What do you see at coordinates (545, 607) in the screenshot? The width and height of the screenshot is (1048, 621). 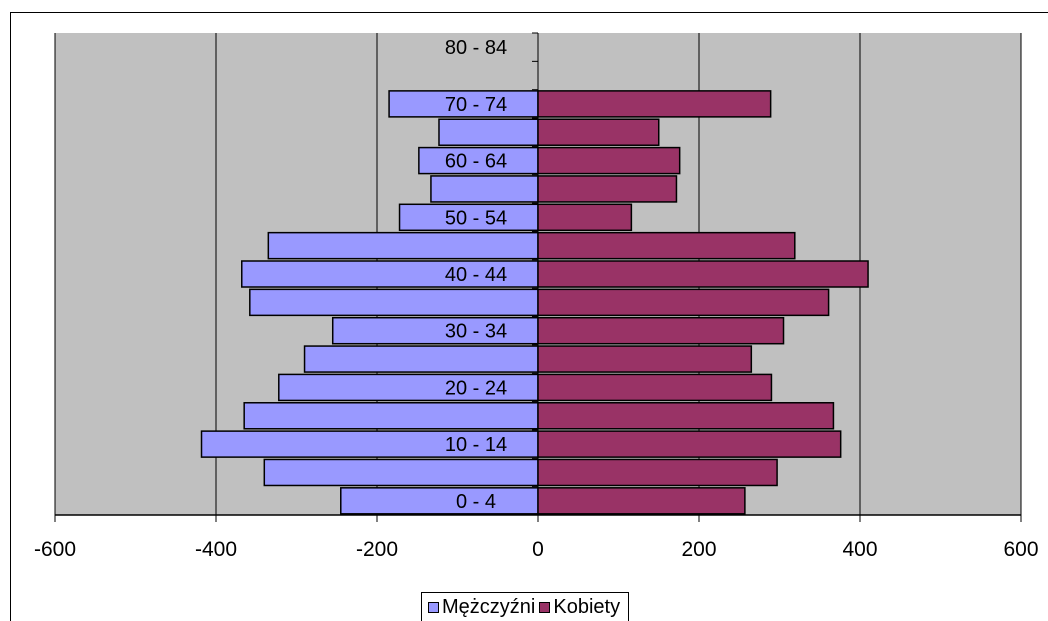 I see `legend-swatch-women` at bounding box center [545, 607].